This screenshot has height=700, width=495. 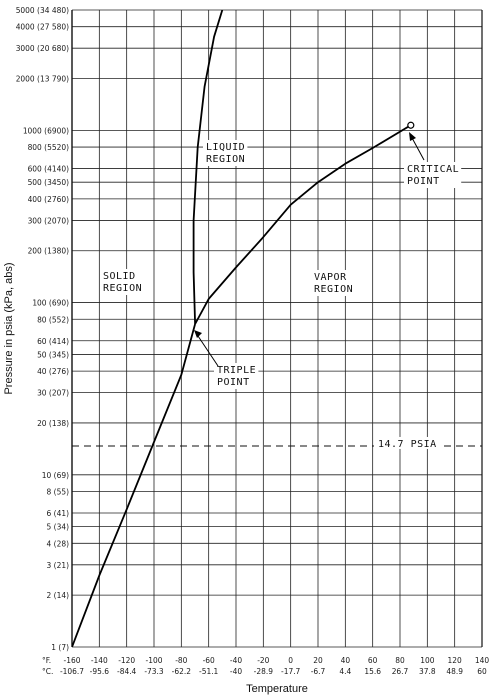 What do you see at coordinates (236, 671) in the screenshot?
I see `x-tick-label-c: -40` at bounding box center [236, 671].